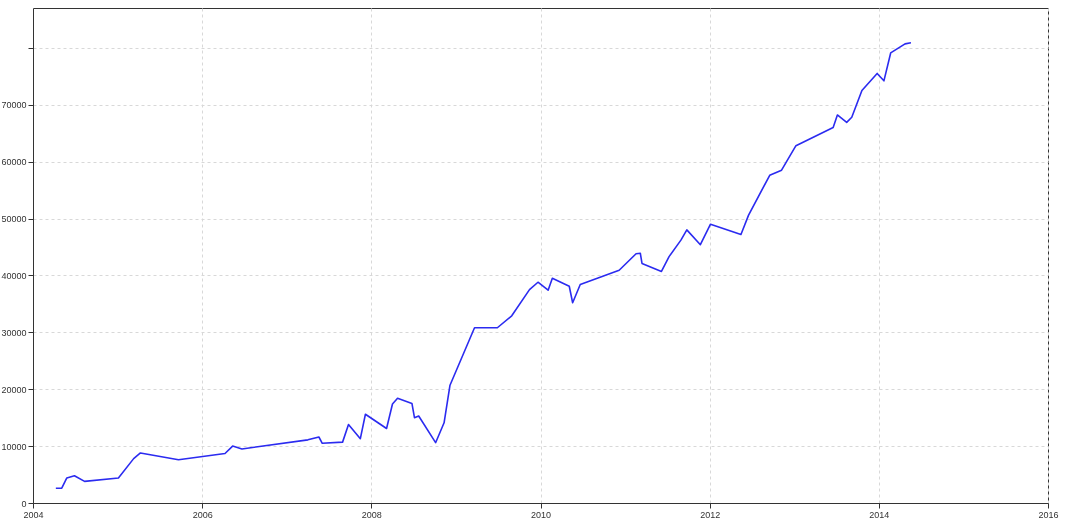  What do you see at coordinates (14, 332) in the screenshot?
I see `y-tick-label: 30000` at bounding box center [14, 332].